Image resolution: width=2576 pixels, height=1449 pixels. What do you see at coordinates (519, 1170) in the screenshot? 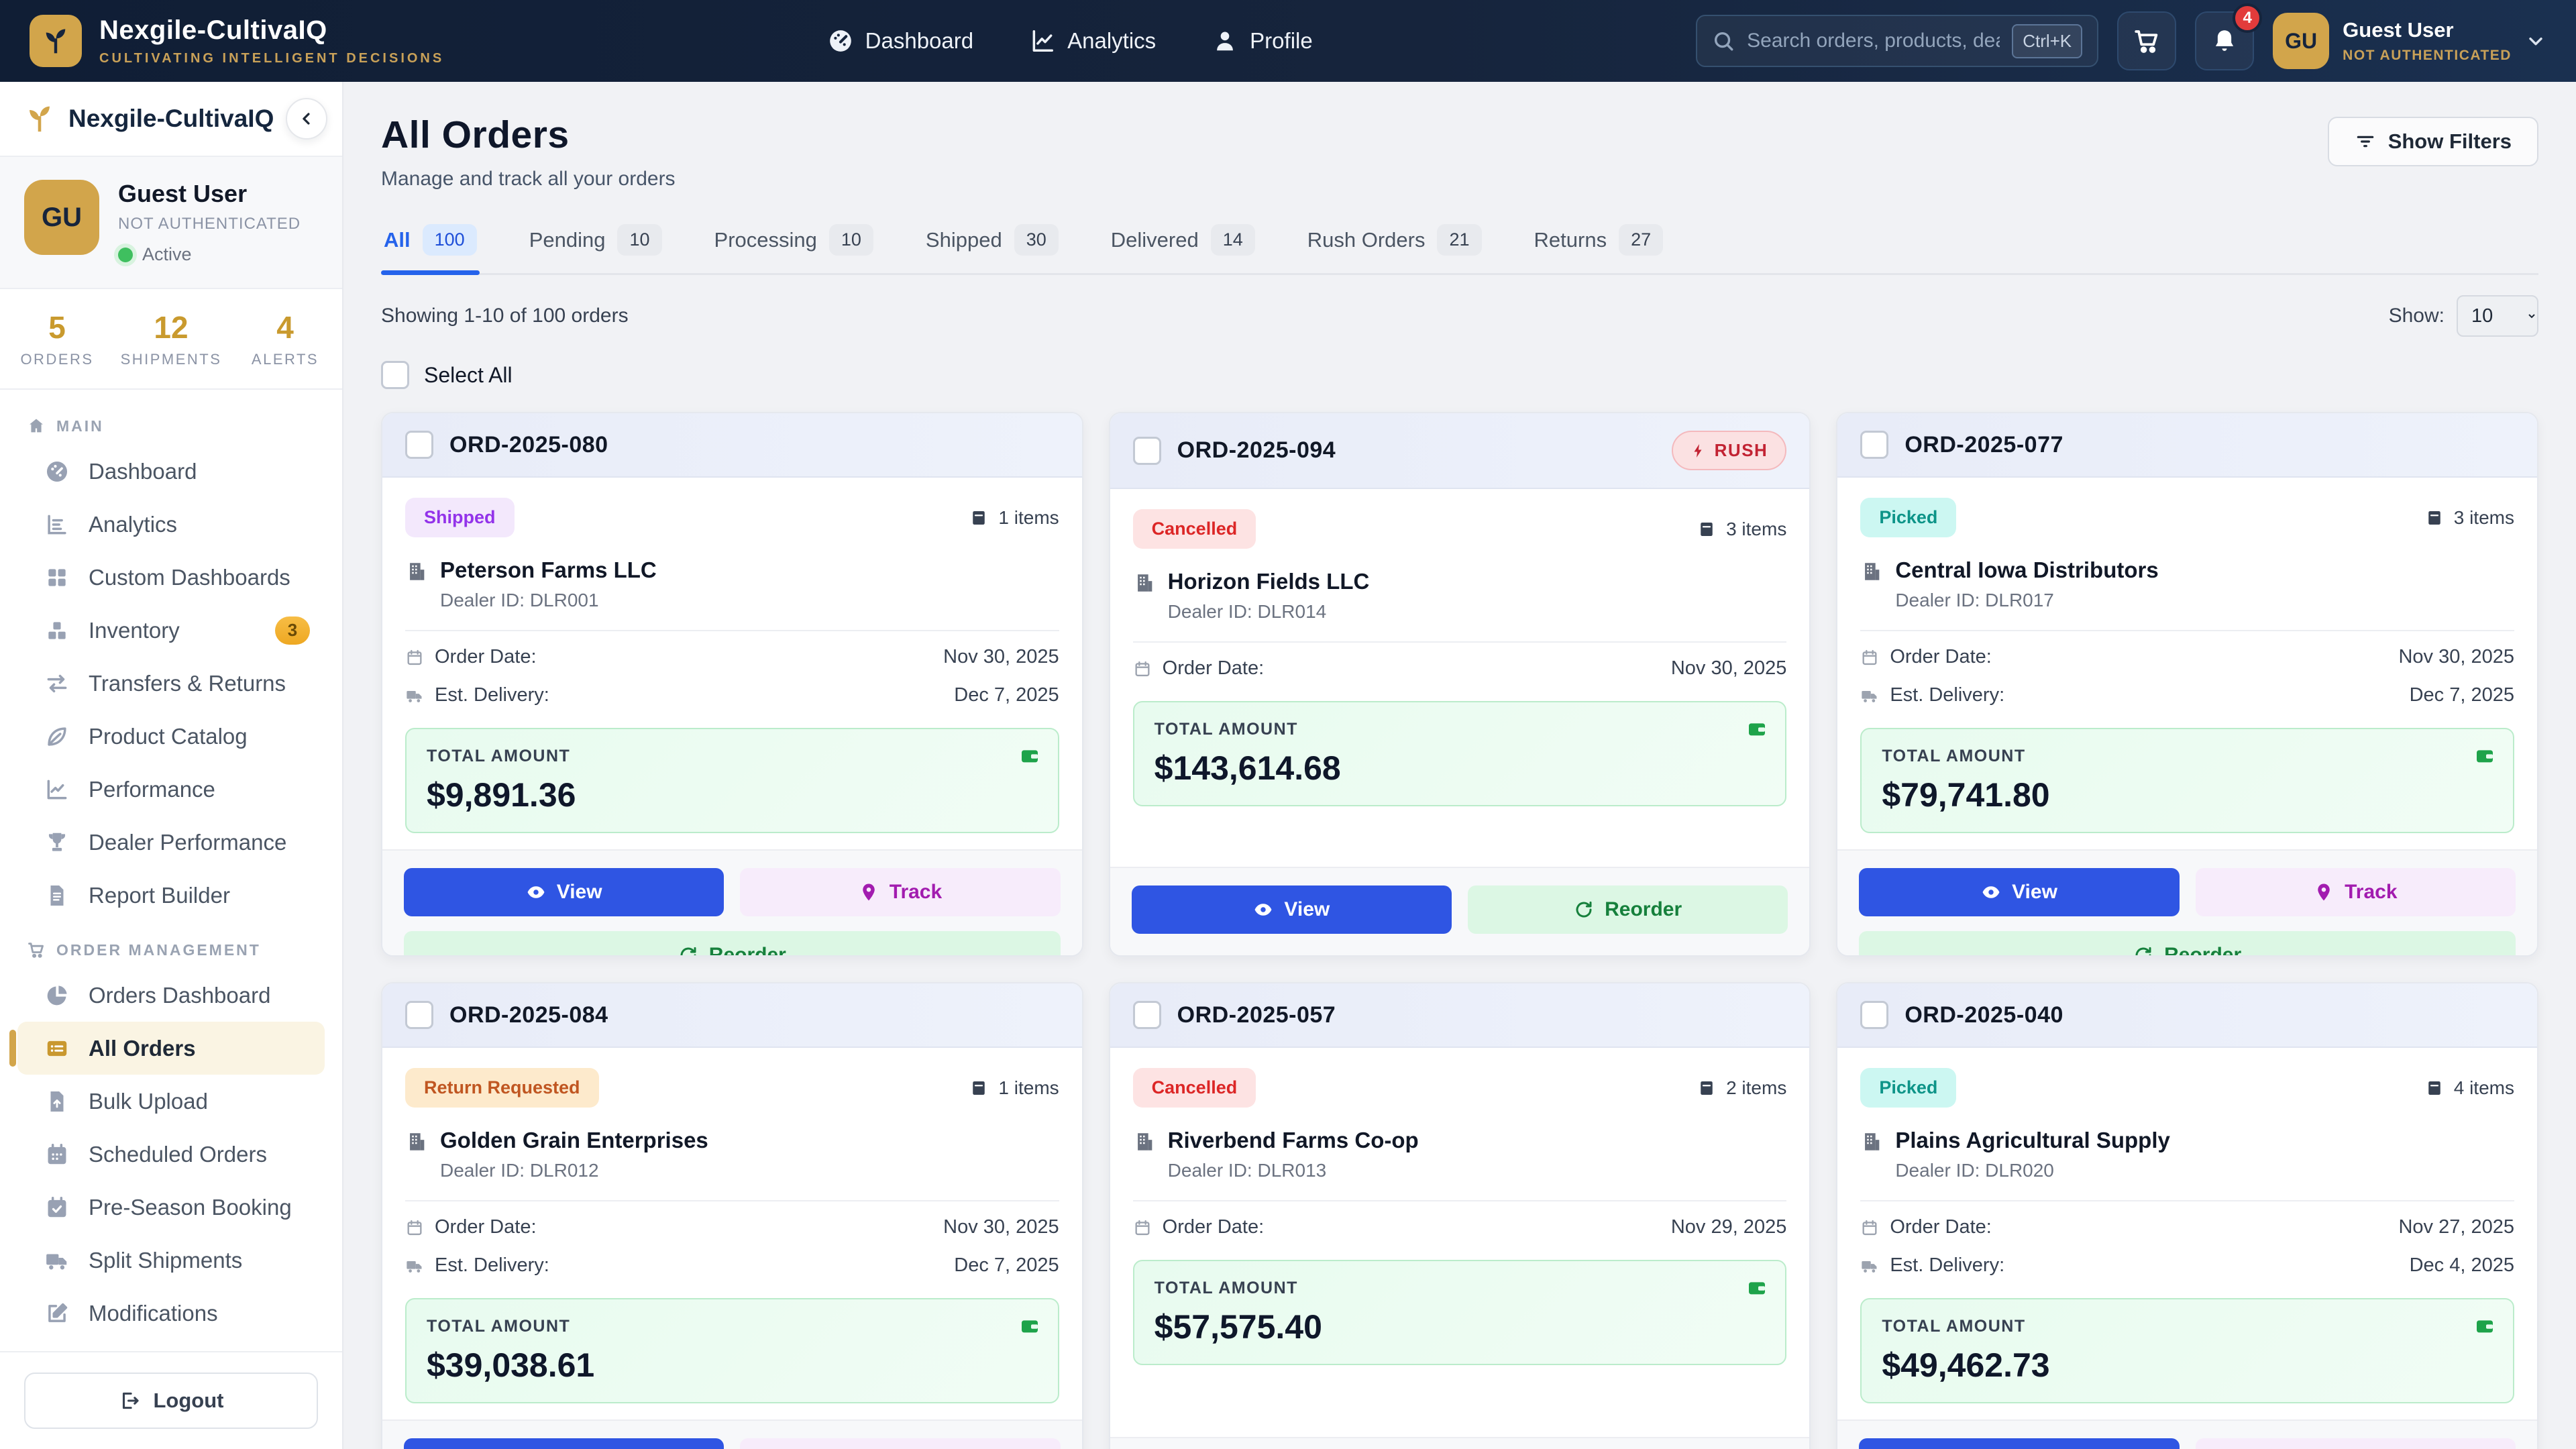
I see `dealer-id: Dealer ID: DLR012` at bounding box center [519, 1170].